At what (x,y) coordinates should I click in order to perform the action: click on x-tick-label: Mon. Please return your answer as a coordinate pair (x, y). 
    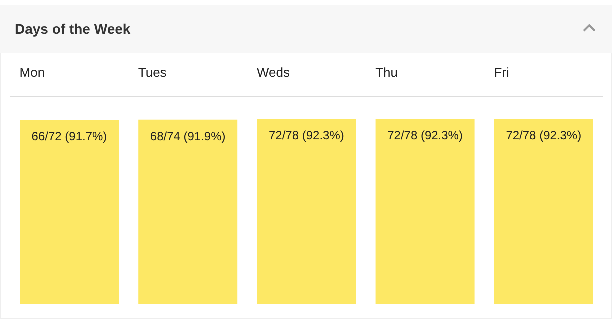
    Looking at the image, I should click on (33, 72).